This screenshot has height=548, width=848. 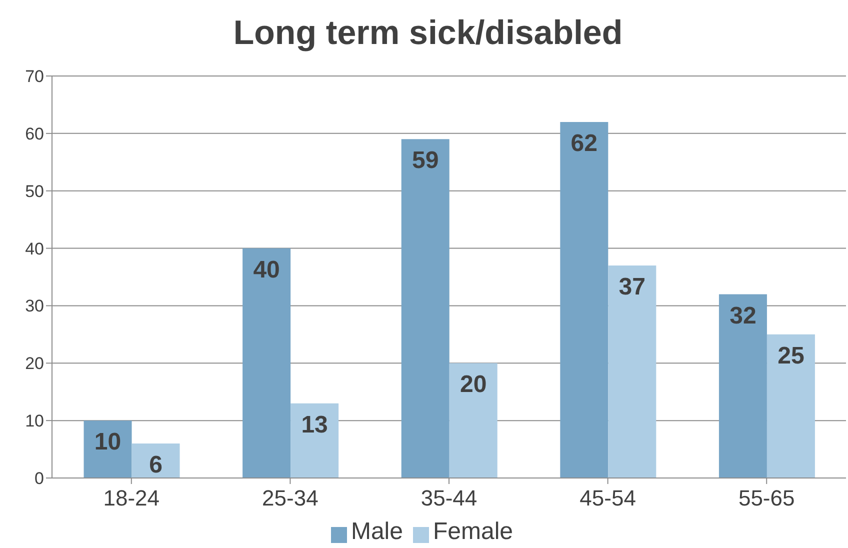 I want to click on data-label: 25, so click(x=791, y=356).